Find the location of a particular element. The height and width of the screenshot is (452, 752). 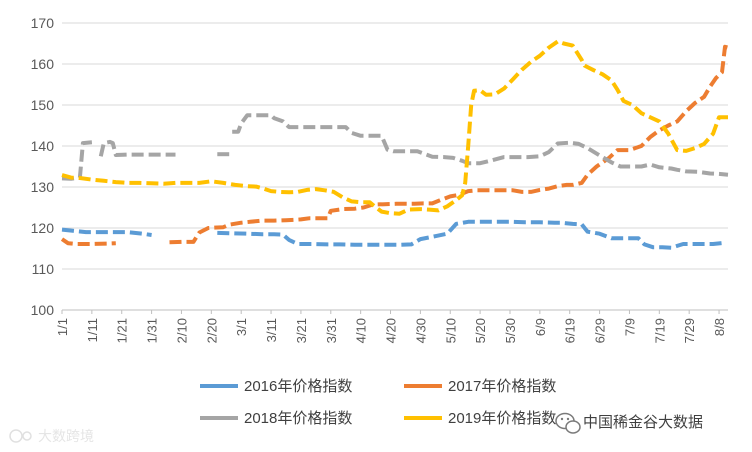

y-axis: 100 110 120 130 140 150 160 170 is located at coordinates (43, 166).